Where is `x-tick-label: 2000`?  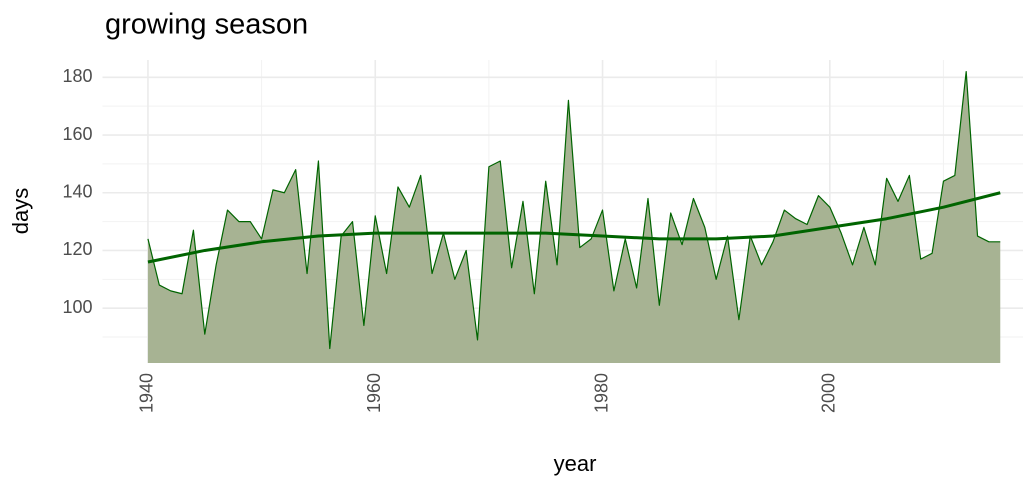 x-tick-label: 2000 is located at coordinates (829, 393).